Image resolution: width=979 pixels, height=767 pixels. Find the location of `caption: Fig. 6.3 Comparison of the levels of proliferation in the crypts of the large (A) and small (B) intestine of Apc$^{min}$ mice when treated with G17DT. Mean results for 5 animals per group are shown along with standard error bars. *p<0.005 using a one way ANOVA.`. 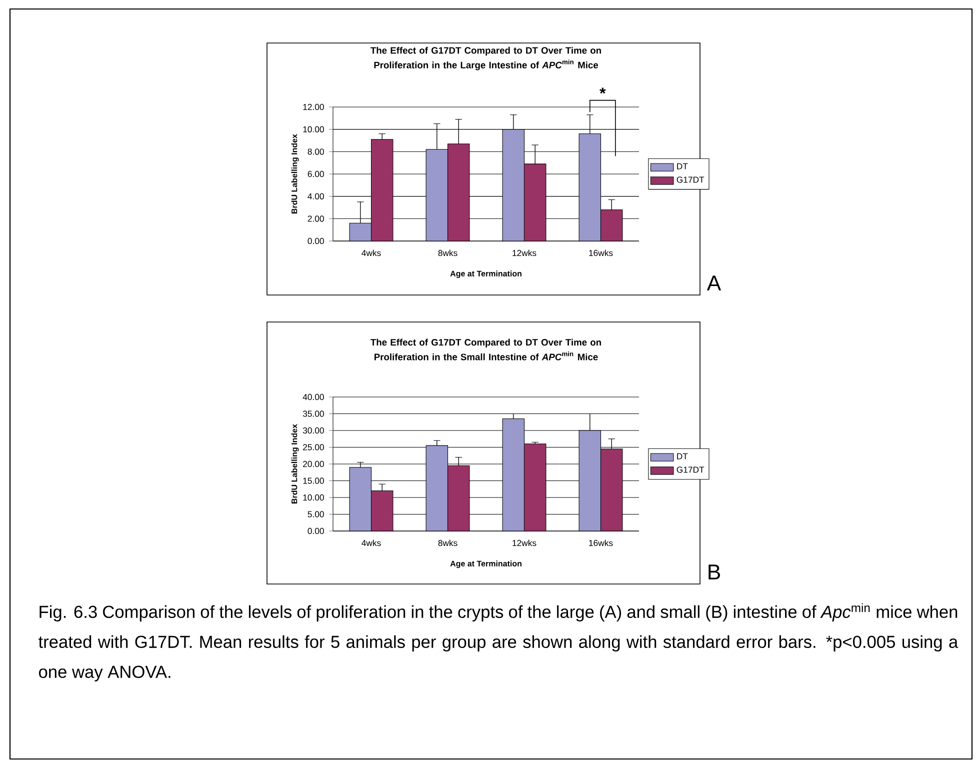

caption: Fig. 6.3 Comparison of the levels of proliferation in the crypts of the large (A) and small (B) intestine of Apc$^{min}$ mice when treated with G17DT. Mean results for 5 animals per group are shown along with standard error bars. *p<0.005 using a one way ANOVA. is located at coordinates (498, 642).